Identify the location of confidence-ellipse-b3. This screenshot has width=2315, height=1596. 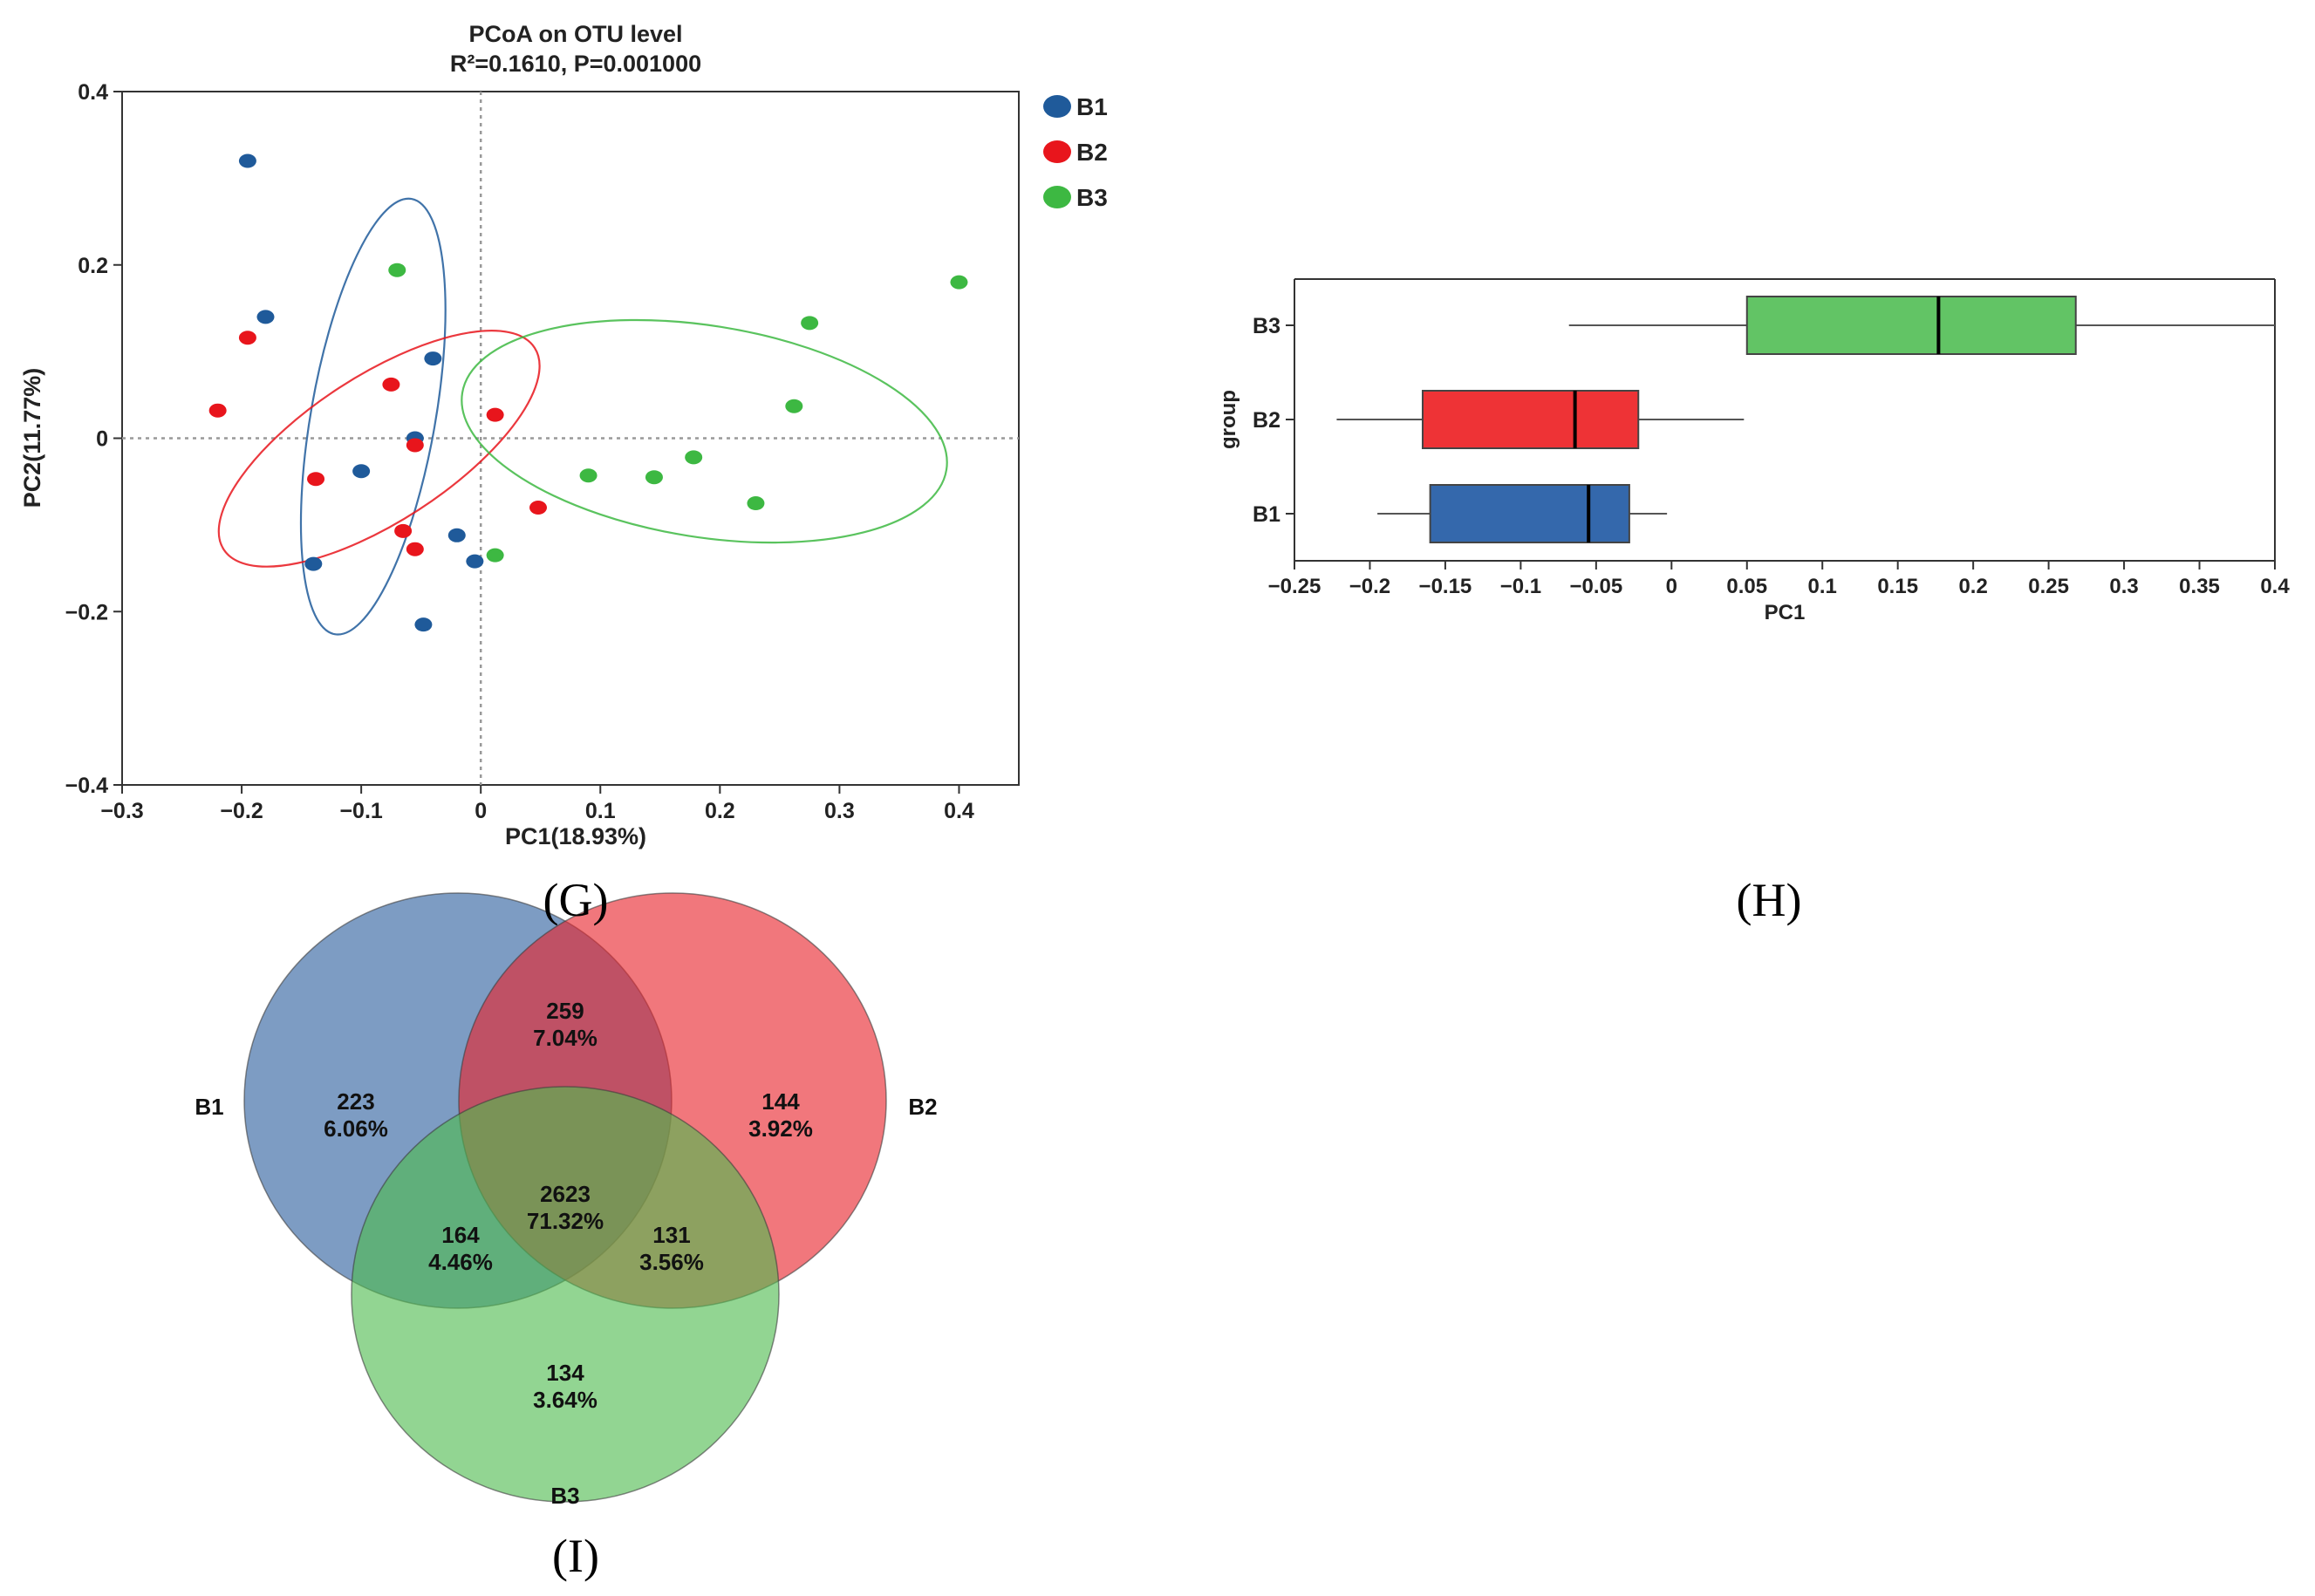
(705, 431).